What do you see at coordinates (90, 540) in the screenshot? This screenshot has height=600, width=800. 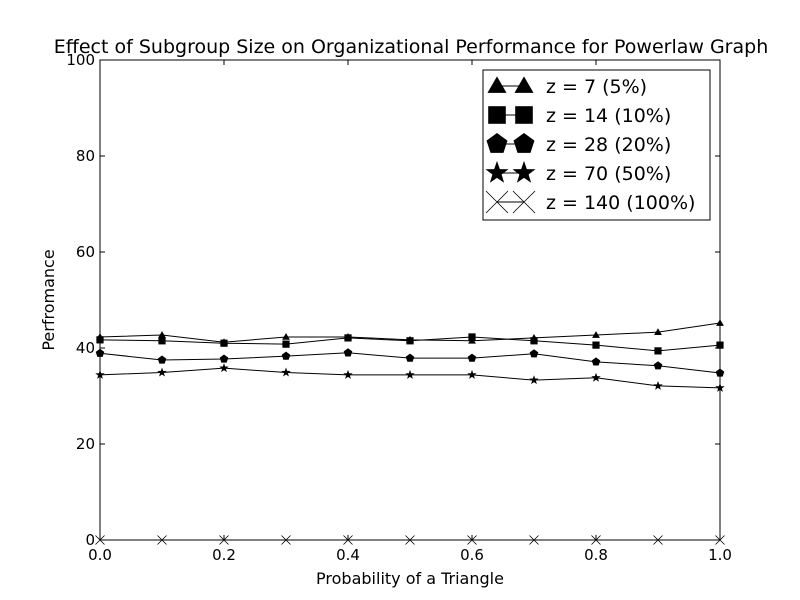 I see `y-tick-label: 0` at bounding box center [90, 540].